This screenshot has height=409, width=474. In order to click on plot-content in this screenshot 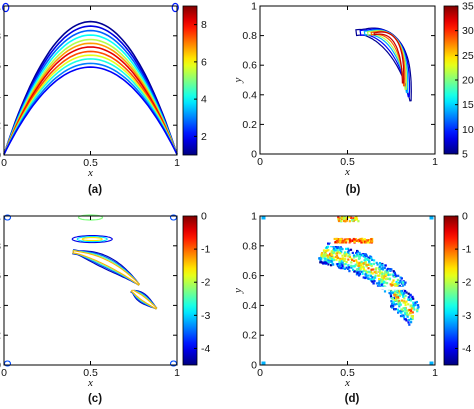, I will do `click(90, 78)`.